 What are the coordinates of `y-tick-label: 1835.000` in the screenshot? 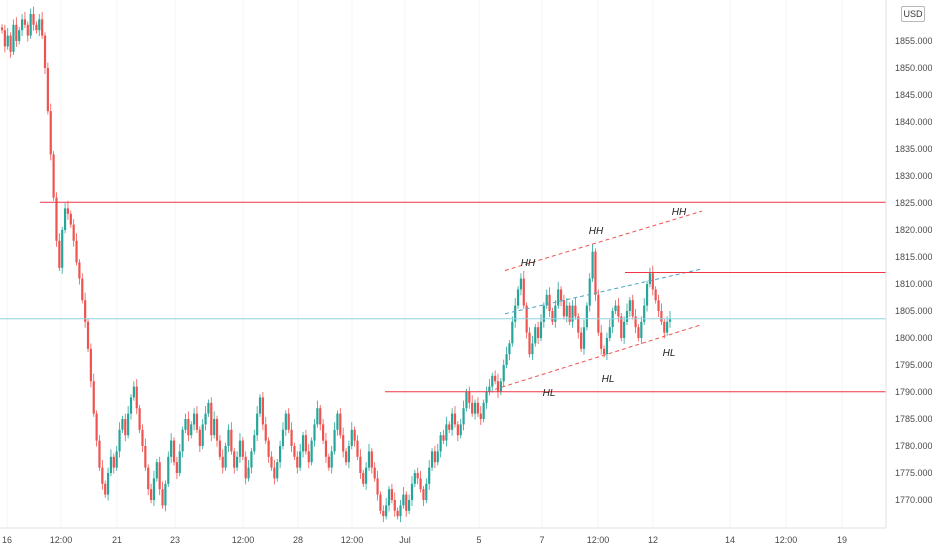 It's located at (913, 149).